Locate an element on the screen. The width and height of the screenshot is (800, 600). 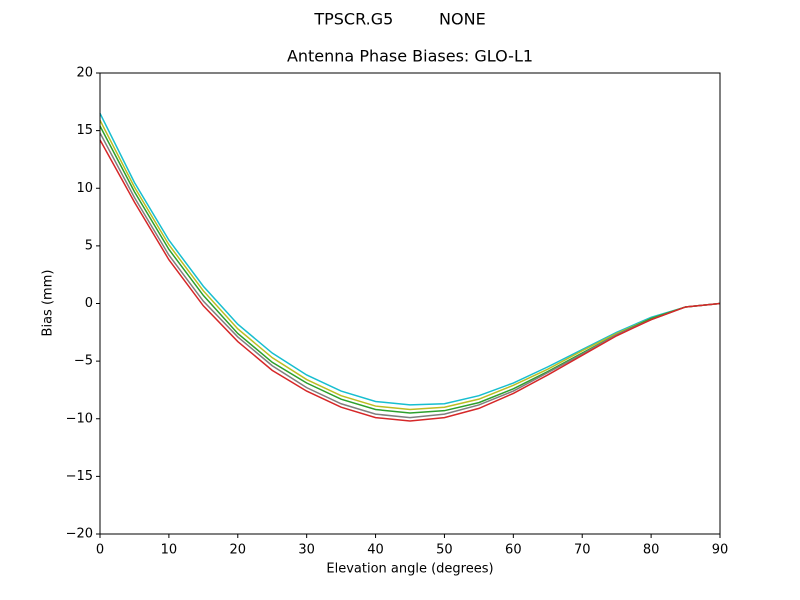
x-tick-label: 90 is located at coordinates (720, 550).